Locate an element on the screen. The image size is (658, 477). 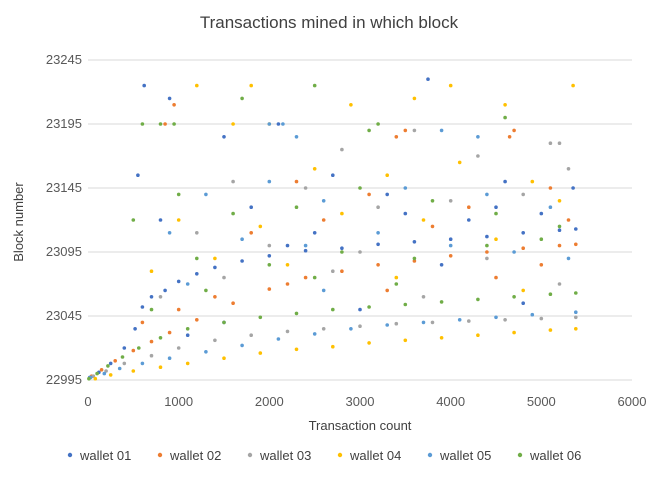
legend-label: wallet 05 is located at coordinates (465, 455).